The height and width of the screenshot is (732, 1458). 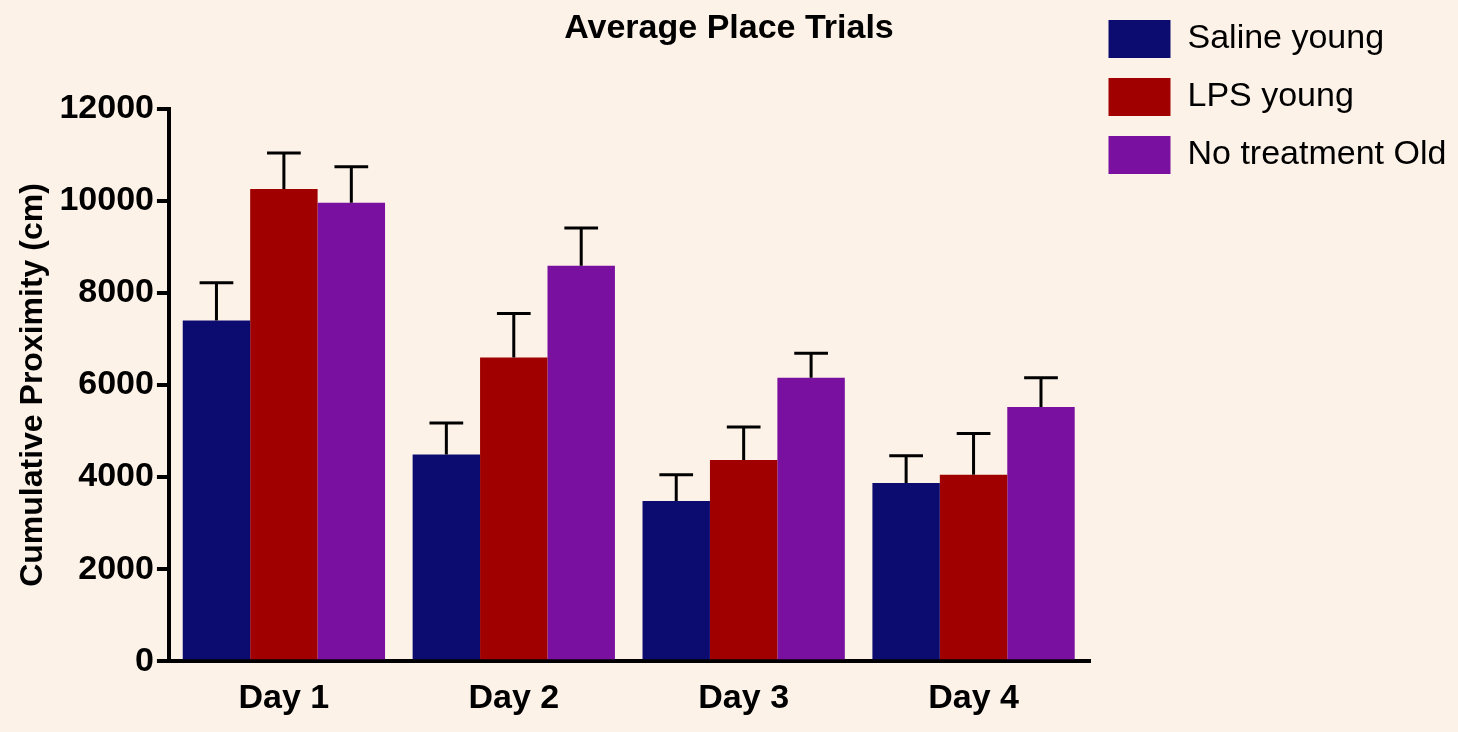 I want to click on y-axis-title: Cumulative Proximity (cm), so click(x=31, y=385).